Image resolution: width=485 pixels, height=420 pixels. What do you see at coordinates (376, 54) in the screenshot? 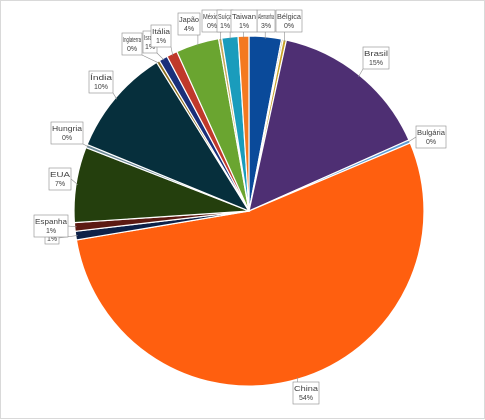
I see `data-label-category-brasil: Brasil` at bounding box center [376, 54].